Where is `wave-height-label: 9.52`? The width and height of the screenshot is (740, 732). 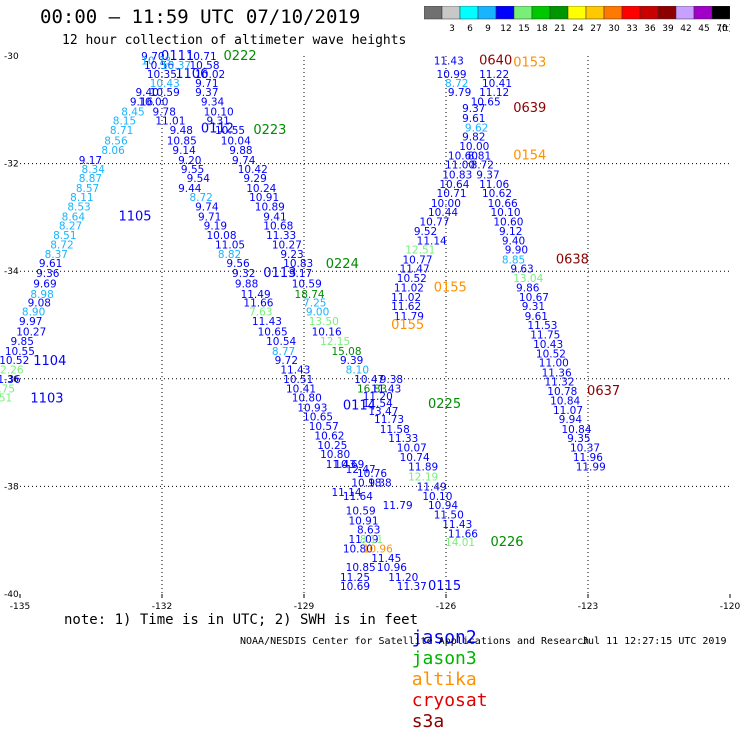 wave-height-label: 9.52 is located at coordinates (425, 232).